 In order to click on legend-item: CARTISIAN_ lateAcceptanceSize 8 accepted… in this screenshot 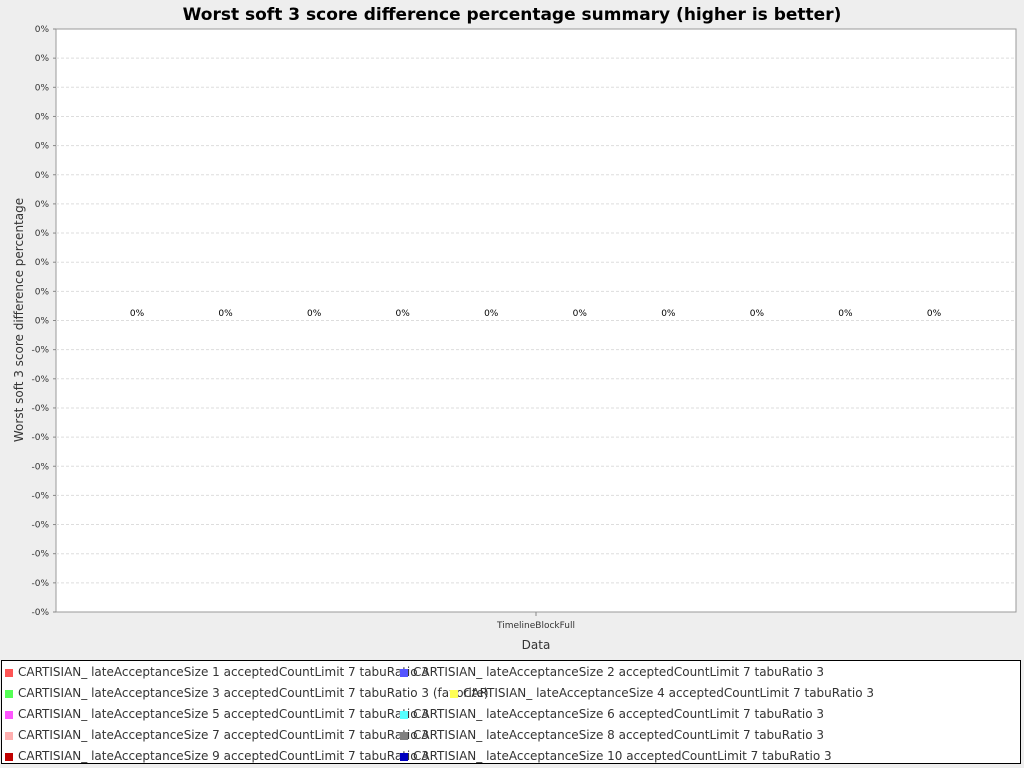, I will do `click(612, 735)`.